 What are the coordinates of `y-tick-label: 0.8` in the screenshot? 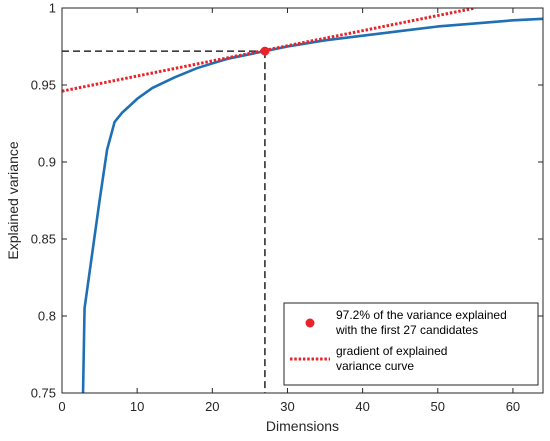 It's located at (47, 316).